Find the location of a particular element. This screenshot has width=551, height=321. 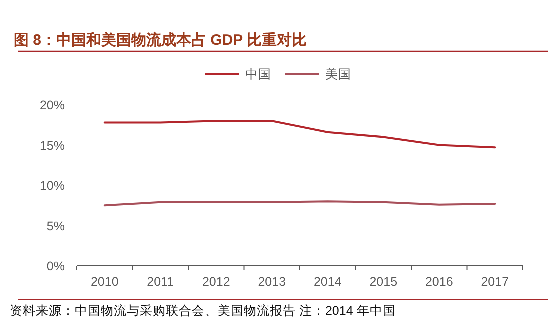

x-tick-label: 2015 is located at coordinates (384, 282).